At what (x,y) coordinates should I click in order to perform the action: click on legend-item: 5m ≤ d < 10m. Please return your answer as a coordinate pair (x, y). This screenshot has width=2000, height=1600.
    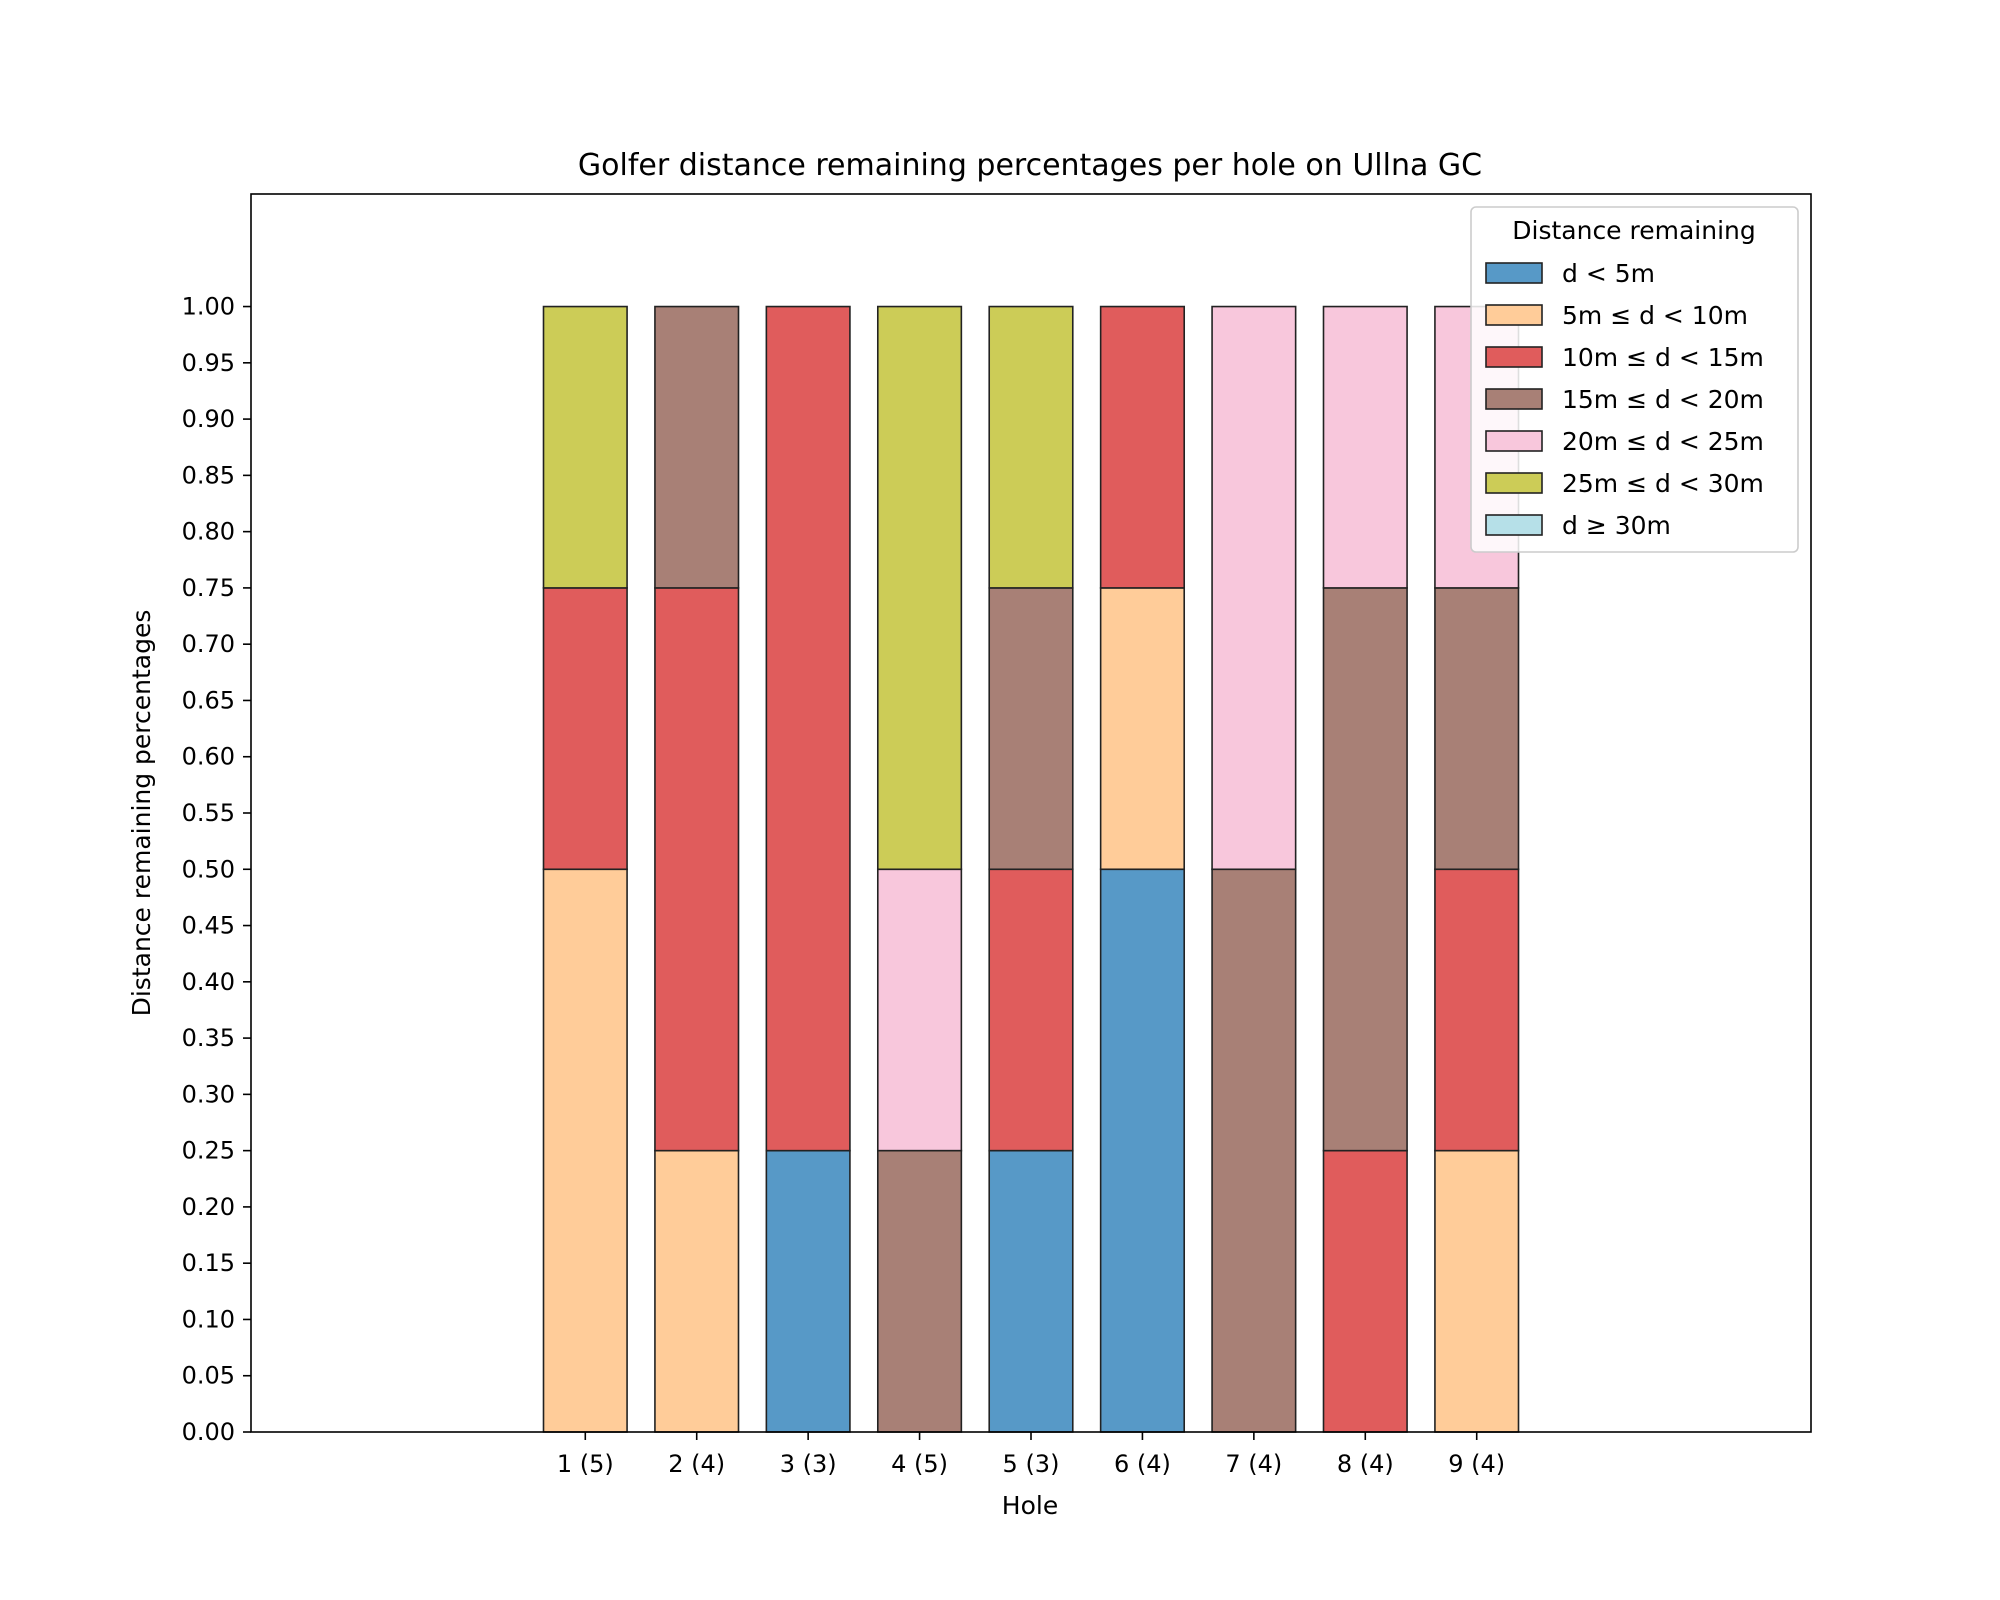
    Looking at the image, I should click on (1616, 315).